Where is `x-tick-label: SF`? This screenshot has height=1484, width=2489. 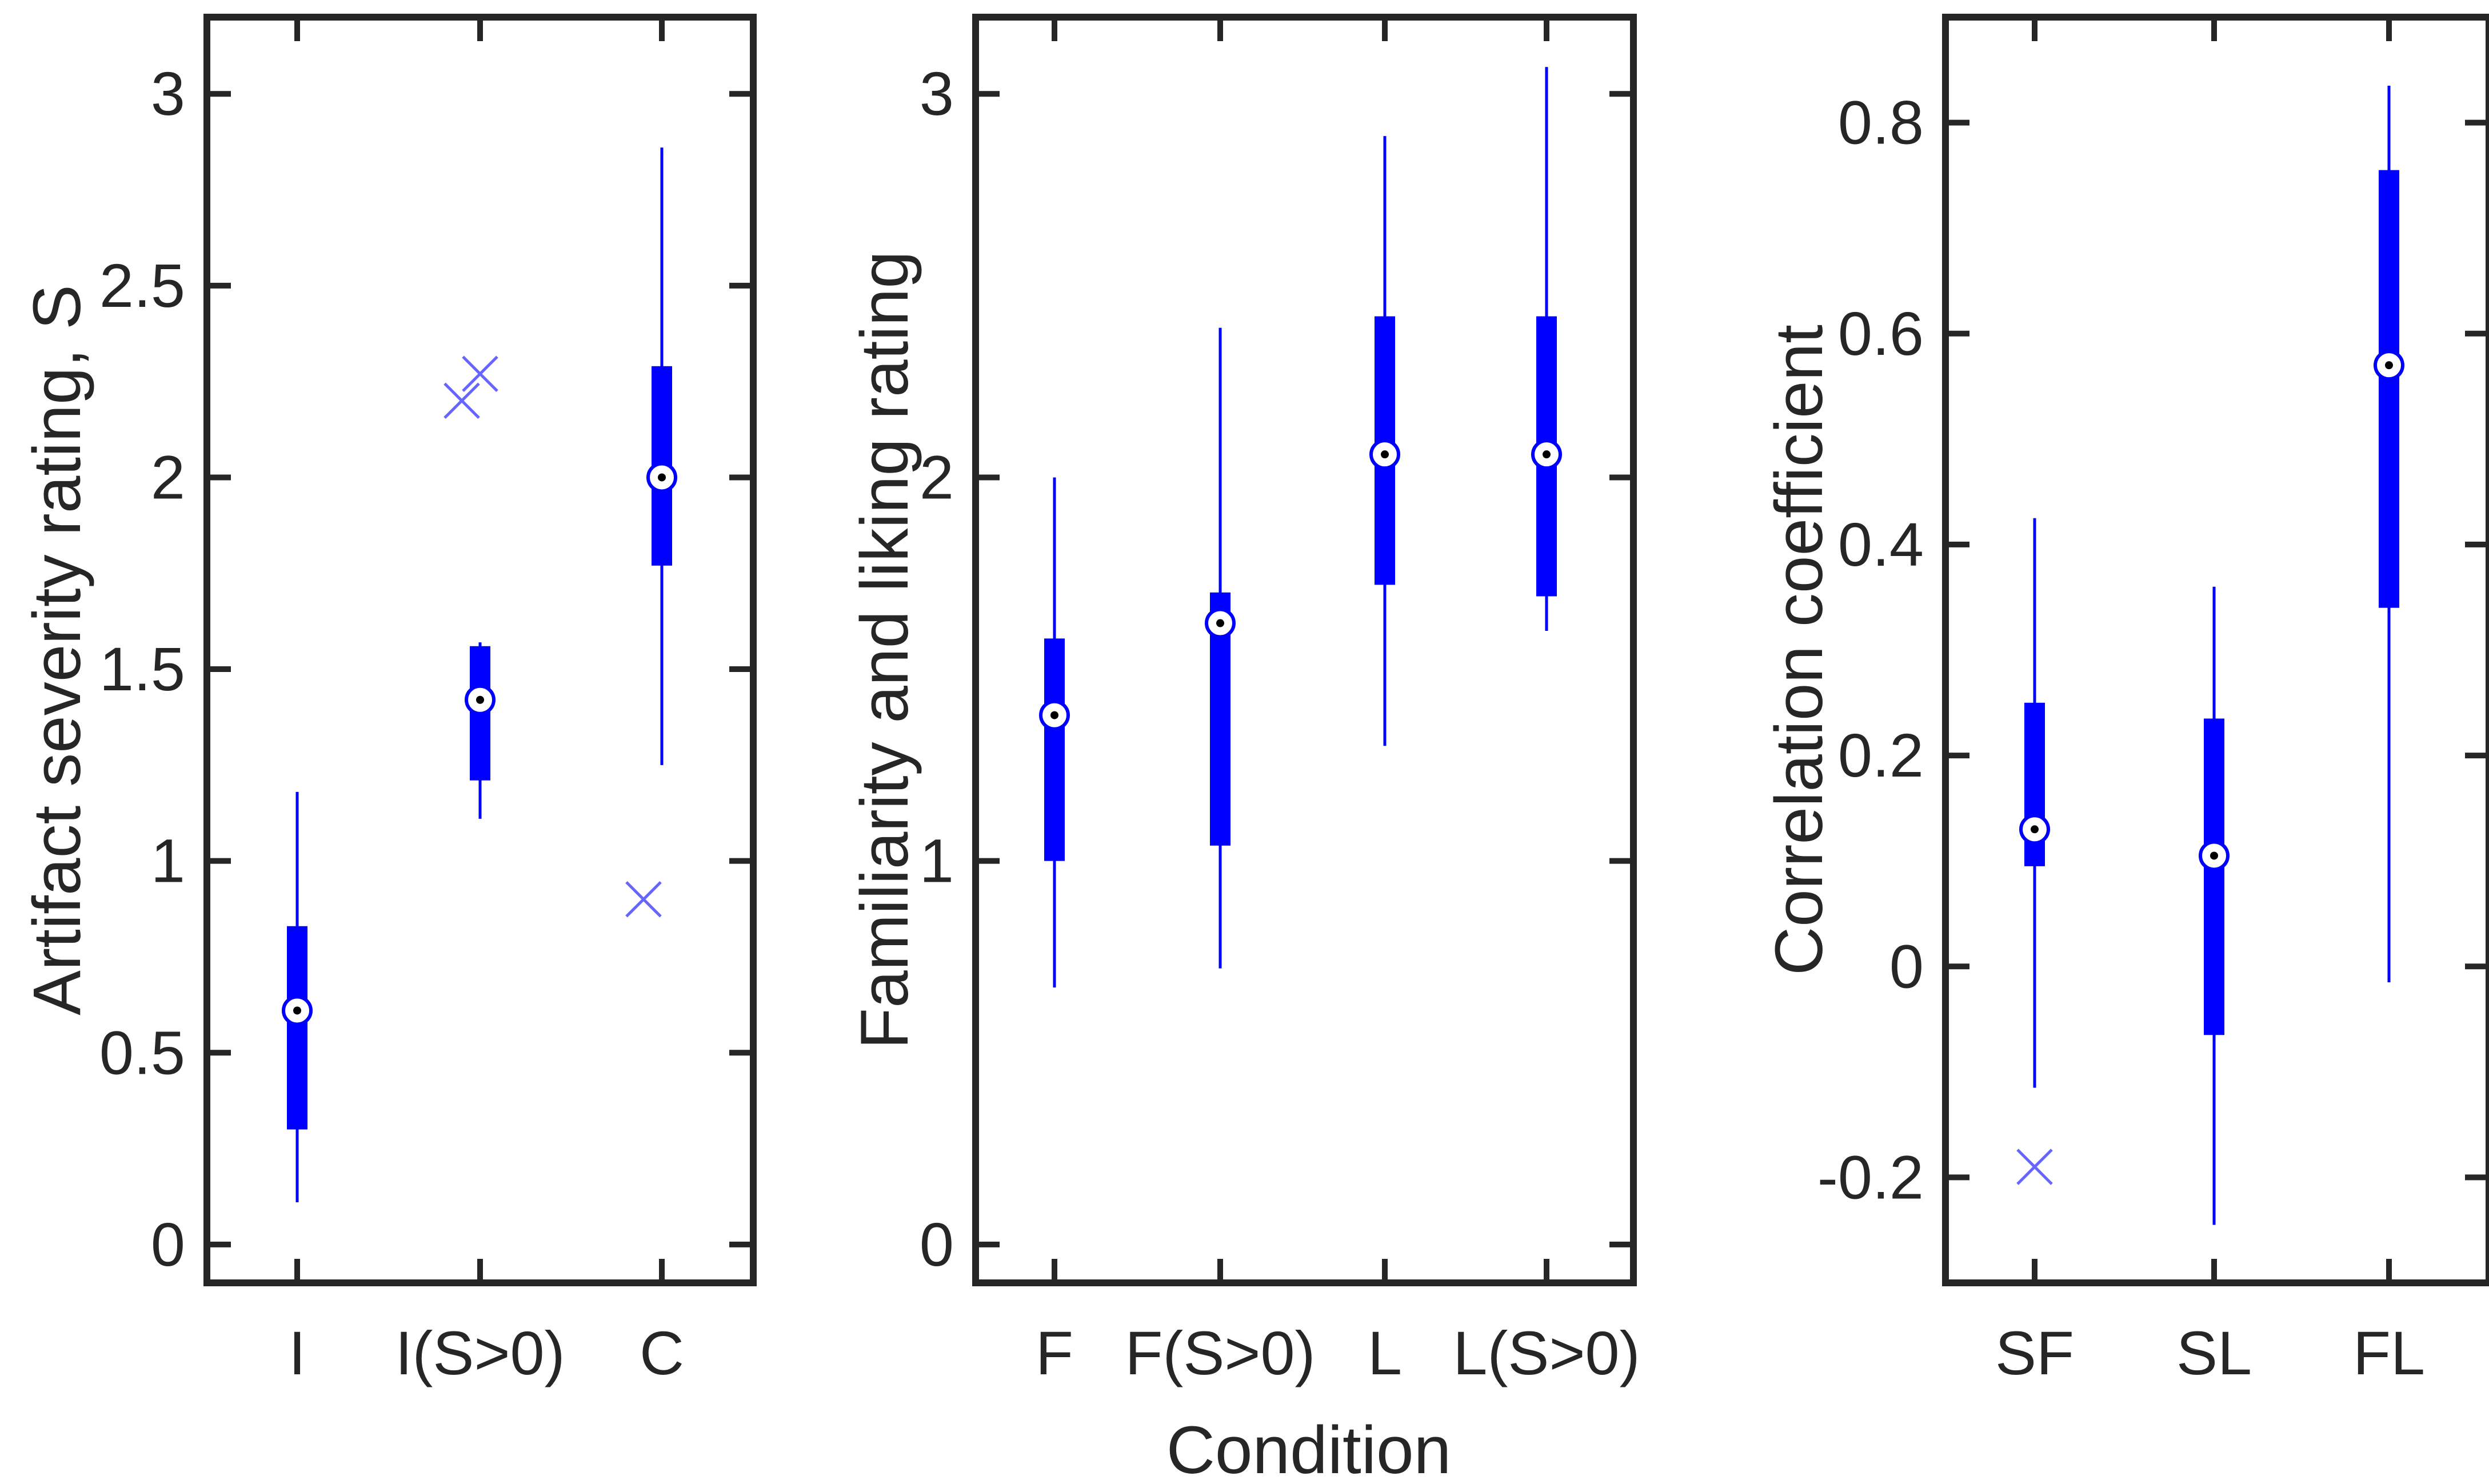
x-tick-label: SF is located at coordinates (2034, 1352).